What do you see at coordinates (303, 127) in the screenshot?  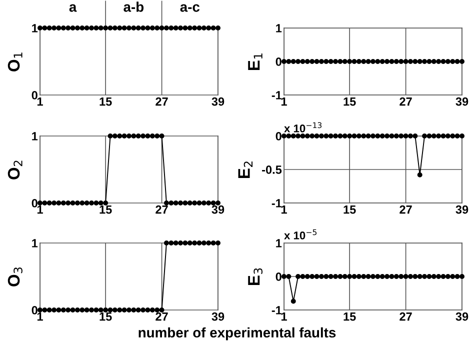 I see `text: x 10$^{−13}$` at bounding box center [303, 127].